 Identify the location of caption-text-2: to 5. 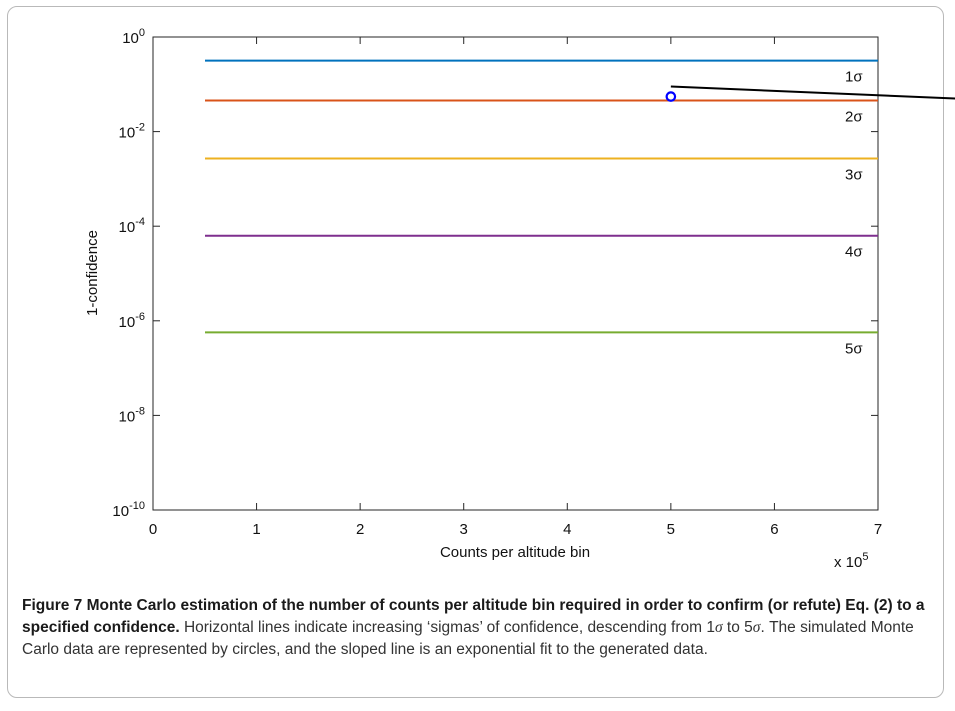
(738, 627).